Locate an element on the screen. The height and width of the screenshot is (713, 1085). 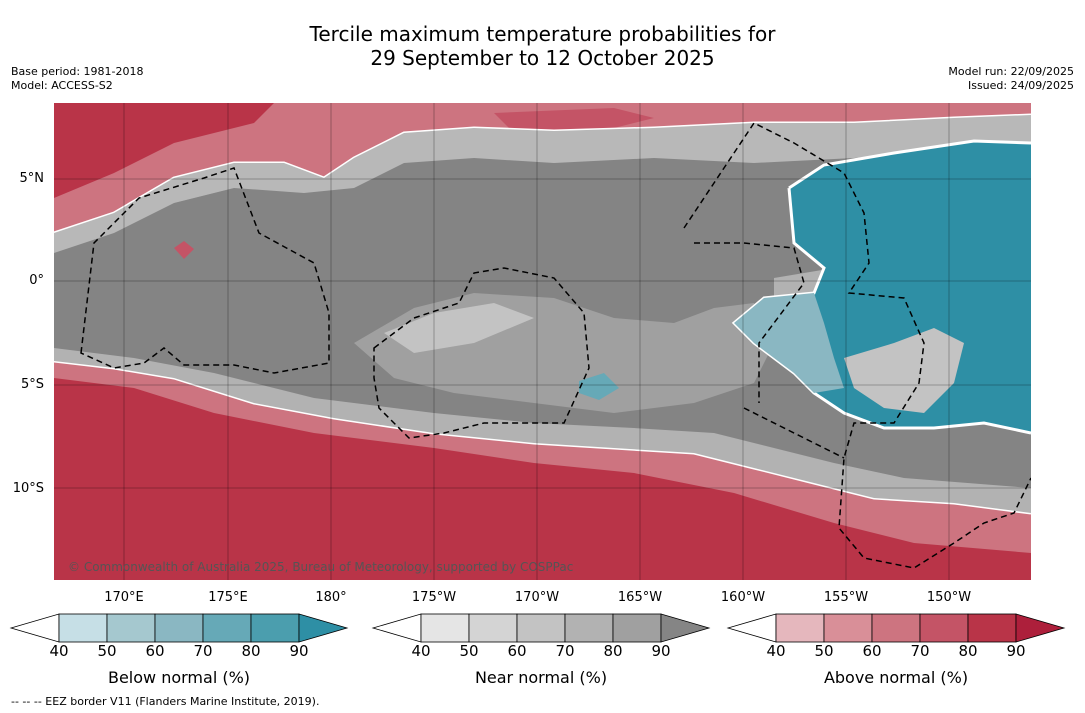
issued-date: Issued: 24/09/2025 is located at coordinates (1020, 85).